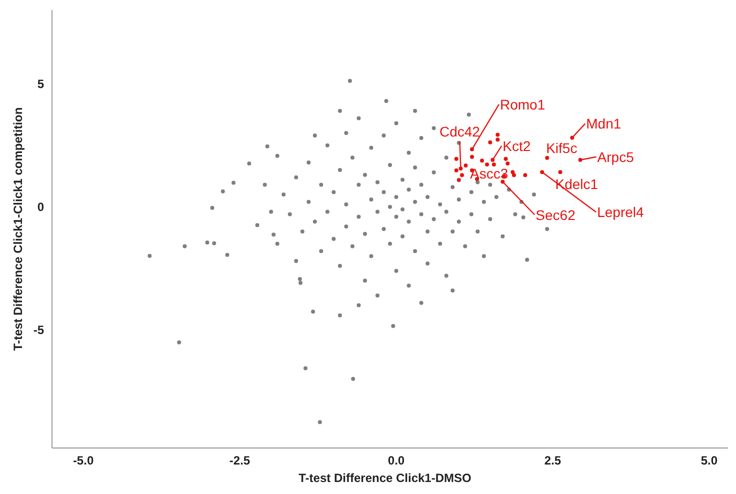 The height and width of the screenshot is (494, 736). Describe the element at coordinates (562, 148) in the screenshot. I see `annotation: Kif5c` at that location.